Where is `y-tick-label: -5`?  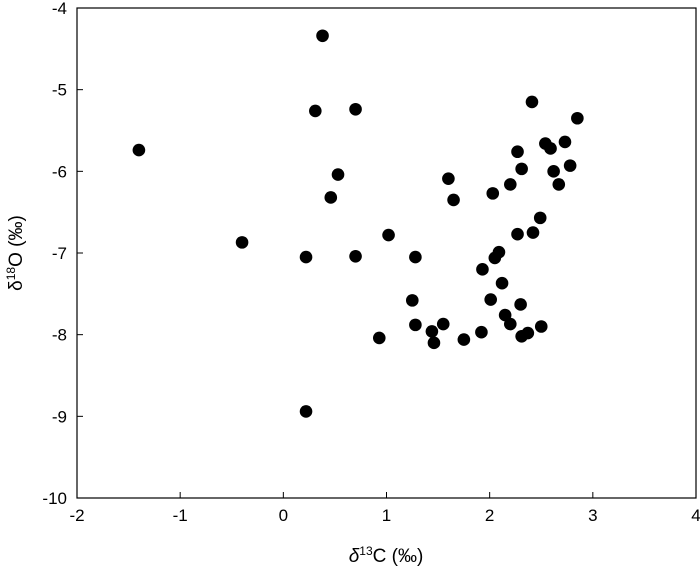
y-tick-label: -5 is located at coordinates (59, 90).